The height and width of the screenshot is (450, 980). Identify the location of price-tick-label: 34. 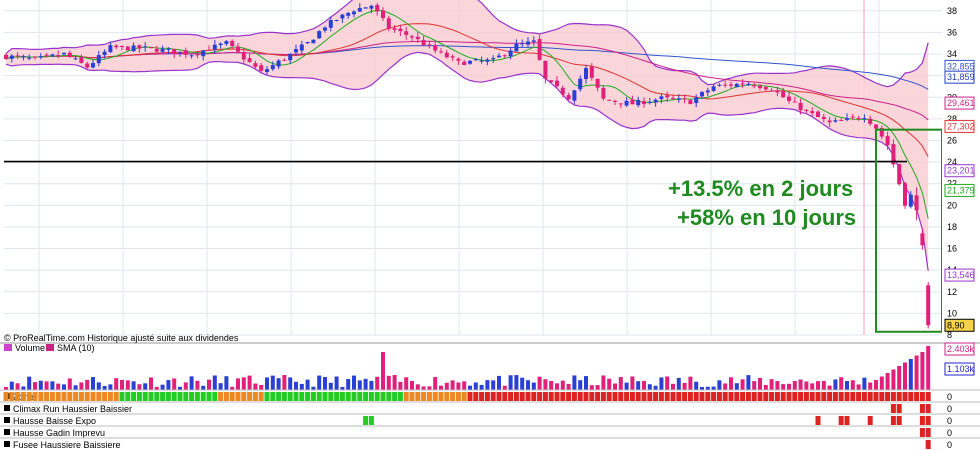
(952, 54).